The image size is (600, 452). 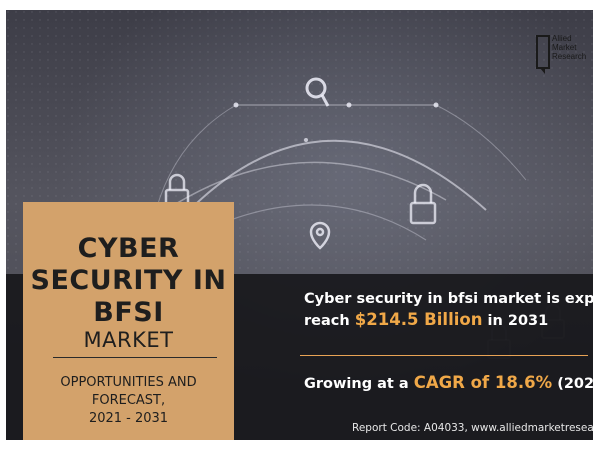 I want to click on title-line-2: SECURITY IN, so click(x=128, y=280).